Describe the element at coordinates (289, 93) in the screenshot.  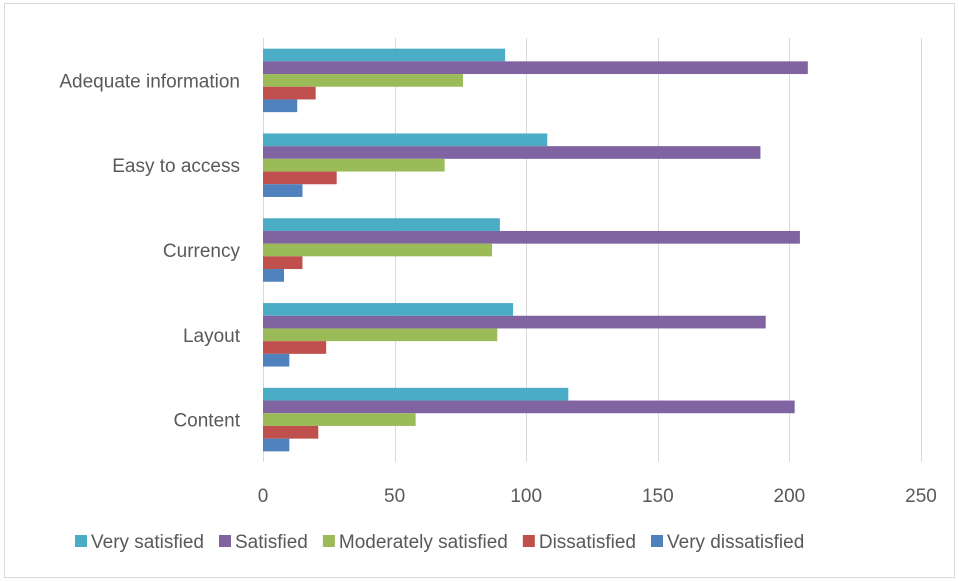
I see `bar-adequate-information-dissatisfied` at that location.